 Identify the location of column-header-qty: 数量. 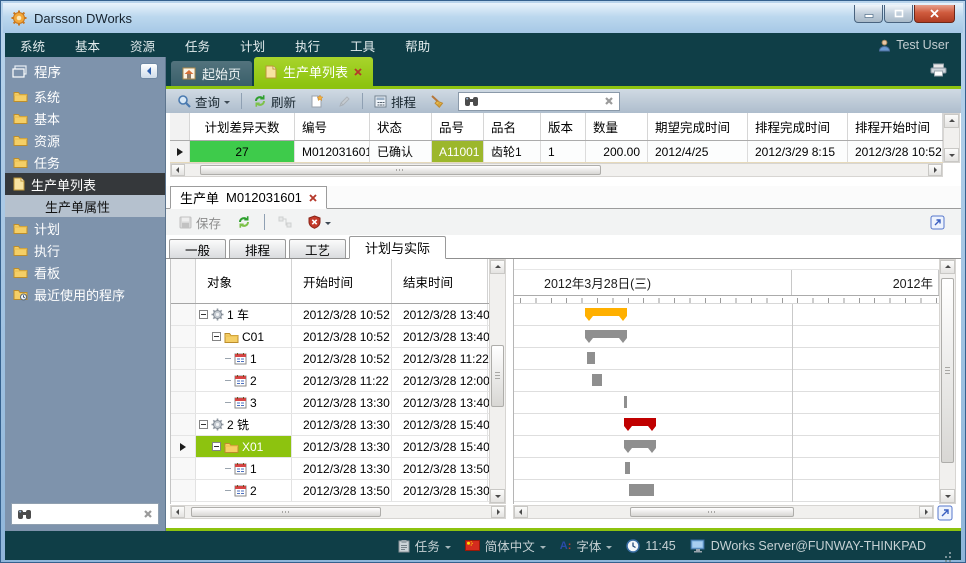
(617, 126).